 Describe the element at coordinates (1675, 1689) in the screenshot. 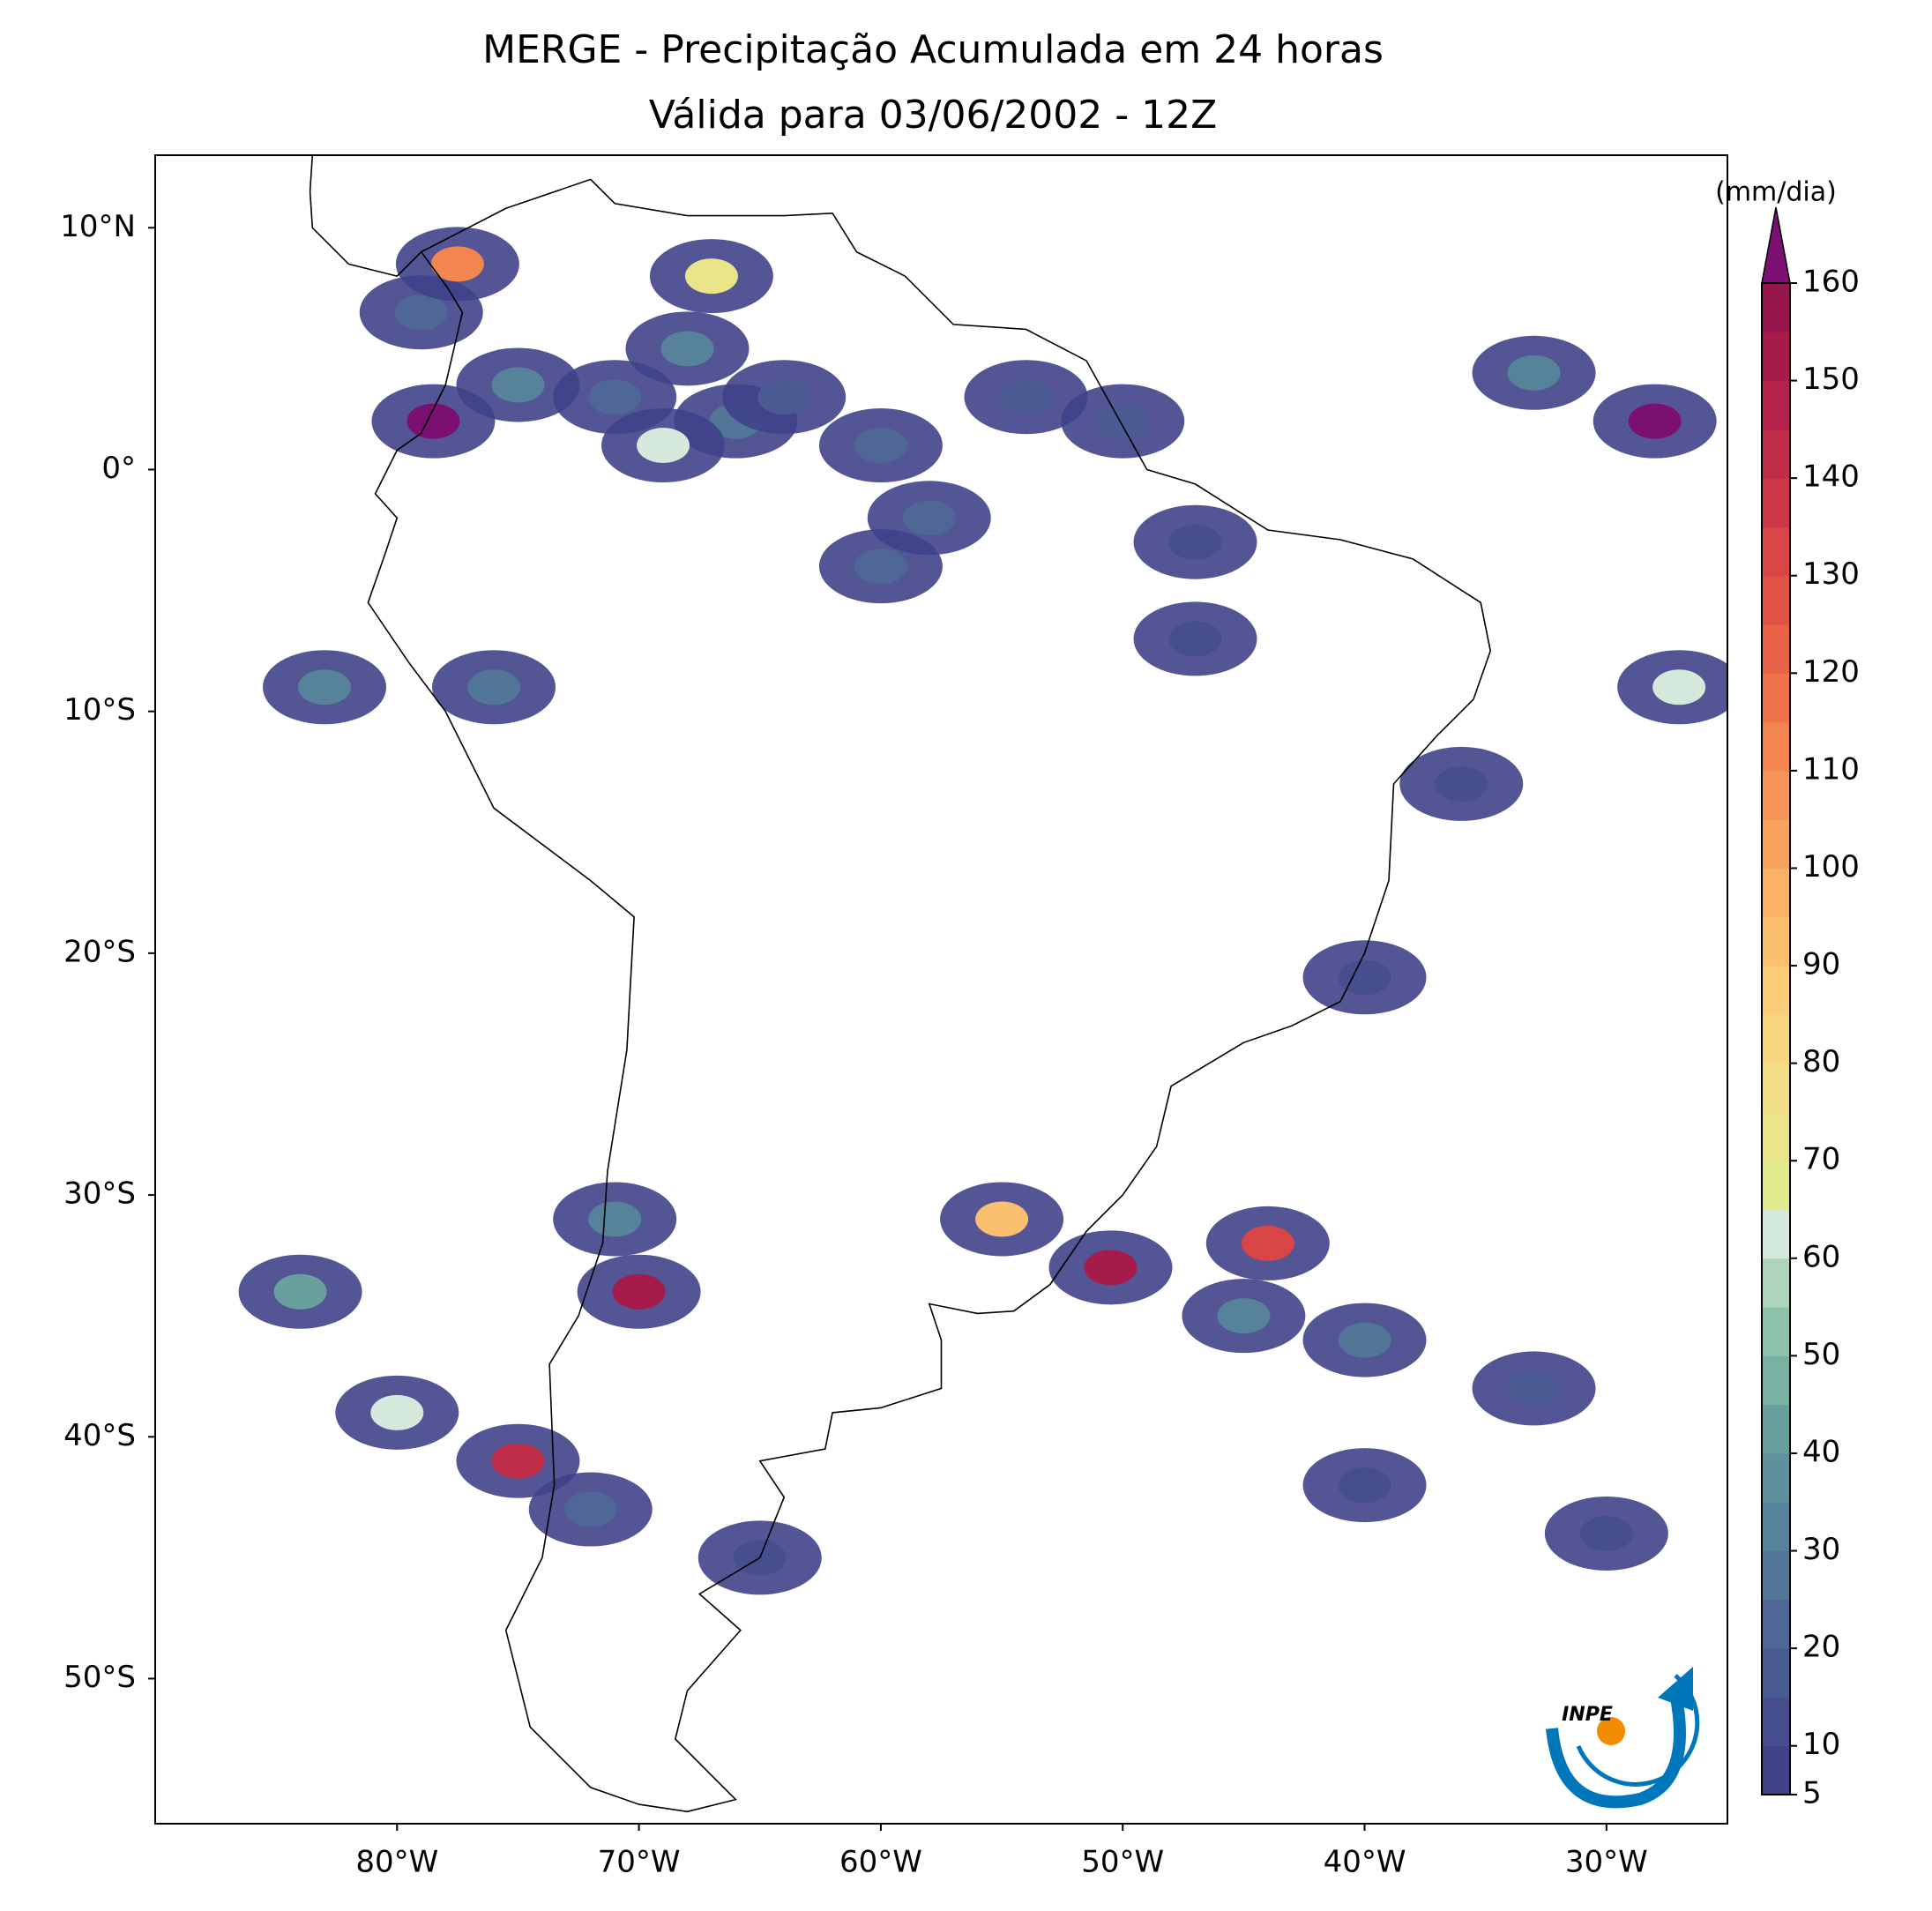

I see `logo-arrow` at that location.